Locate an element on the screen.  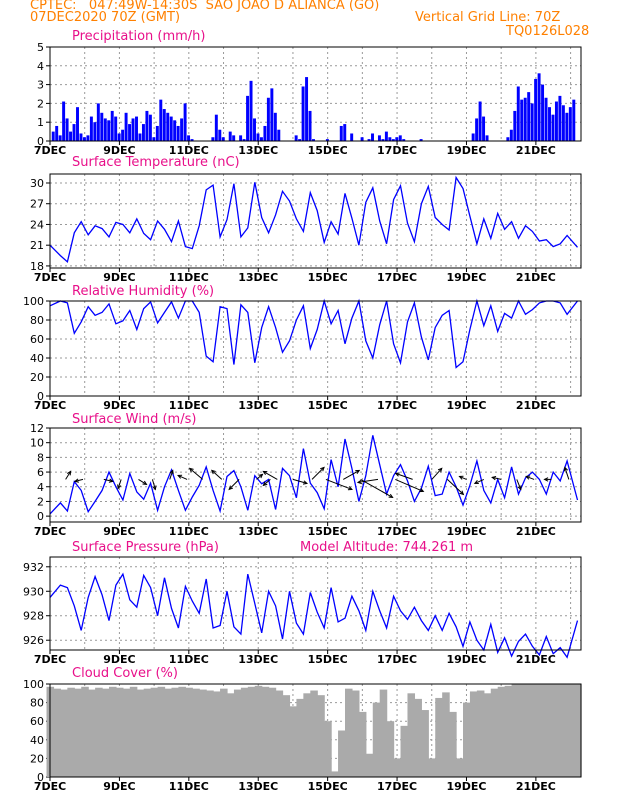
y-tick-label: 0 is located at coordinates (40, 141).